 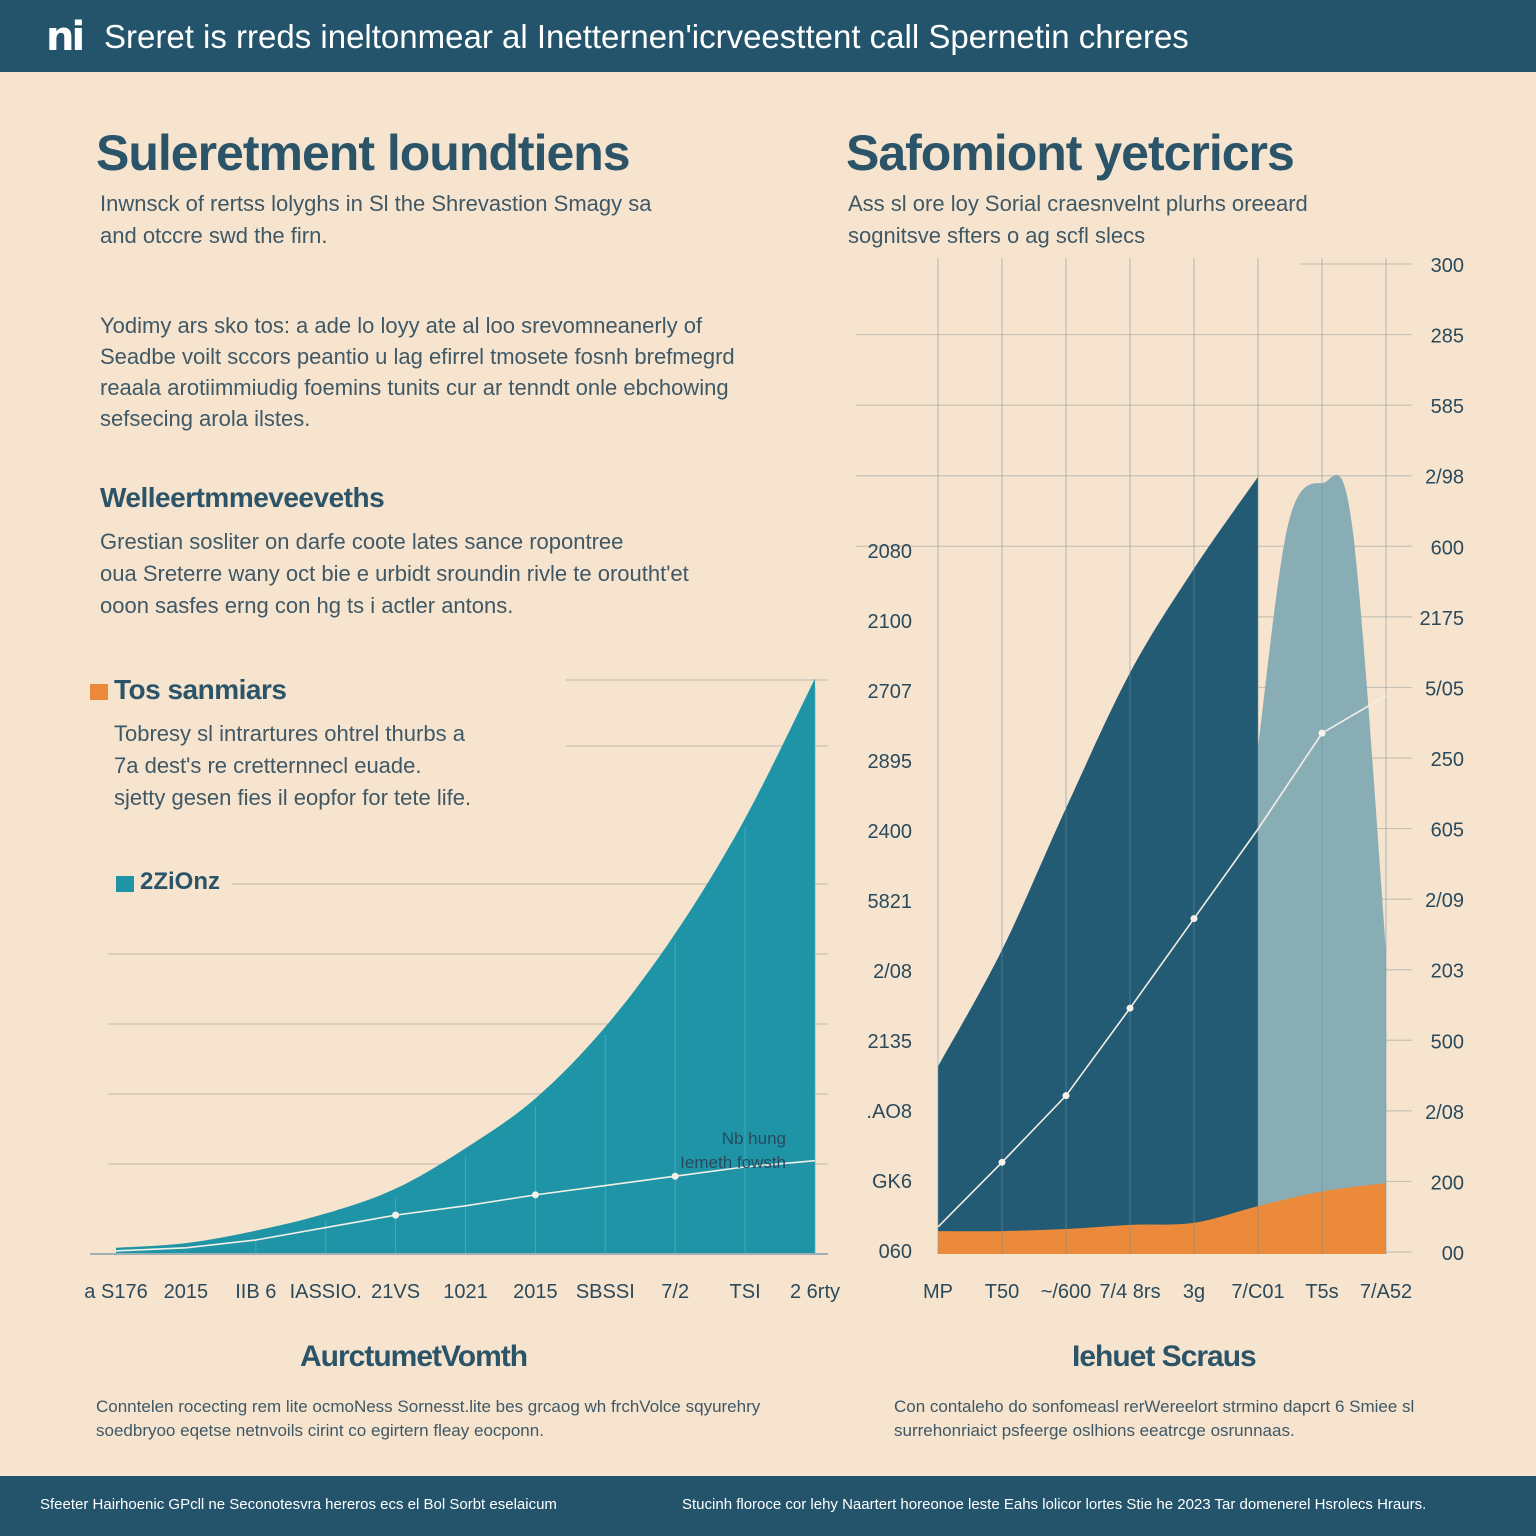 I want to click on left-x-tick-label: IIB 6, so click(x=255, y=1292).